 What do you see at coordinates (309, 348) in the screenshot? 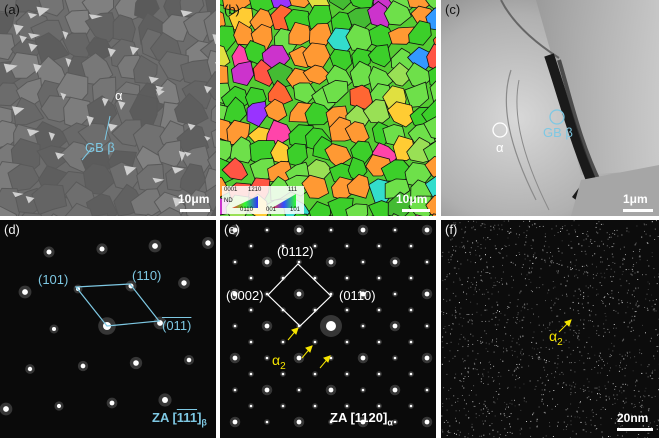
I see `superlattice-arrows-e` at bounding box center [309, 348].